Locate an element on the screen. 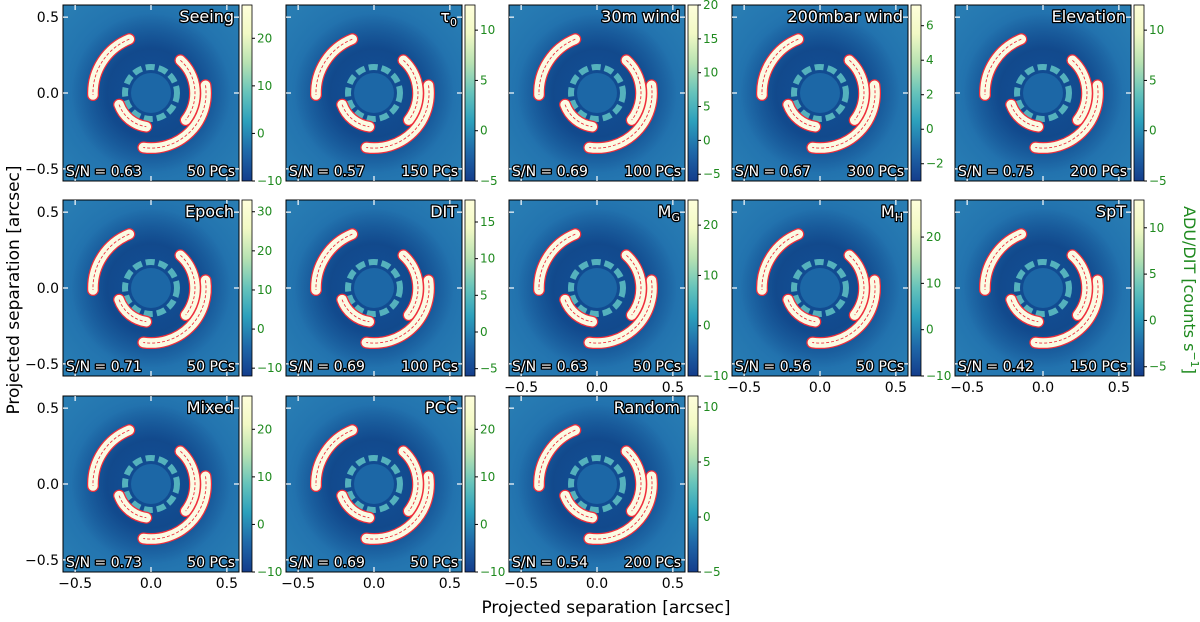 This screenshot has height=622, width=1200. pcs-label: 50 PCs is located at coordinates (434, 563).